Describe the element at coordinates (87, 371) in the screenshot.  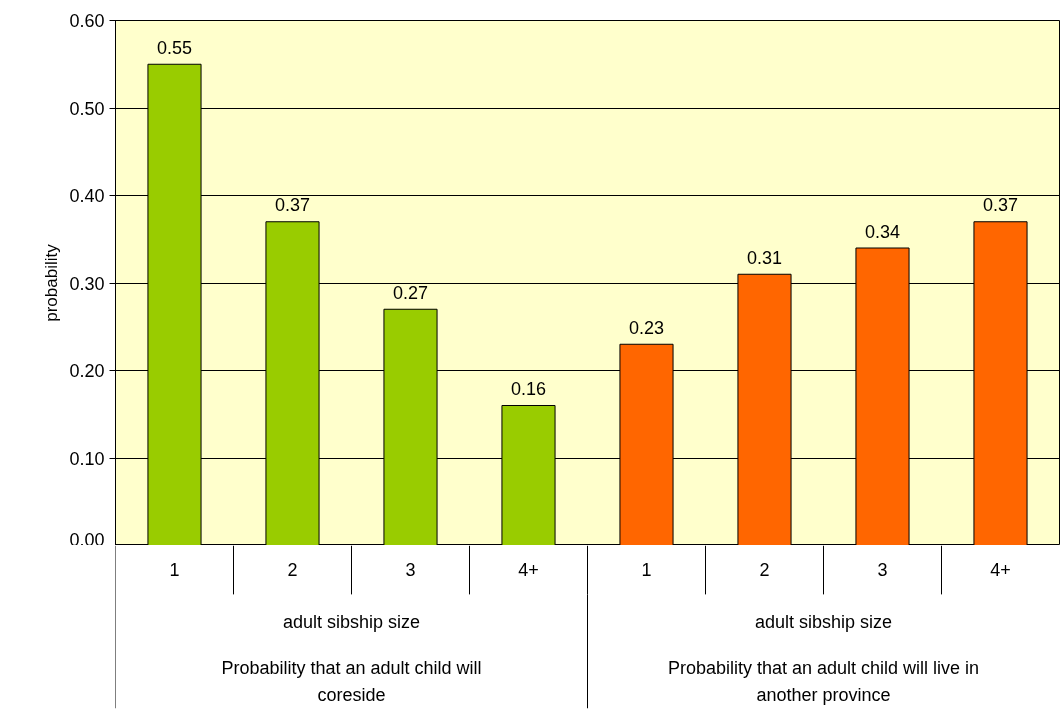
I see `y-tick-label: 0.20` at that location.